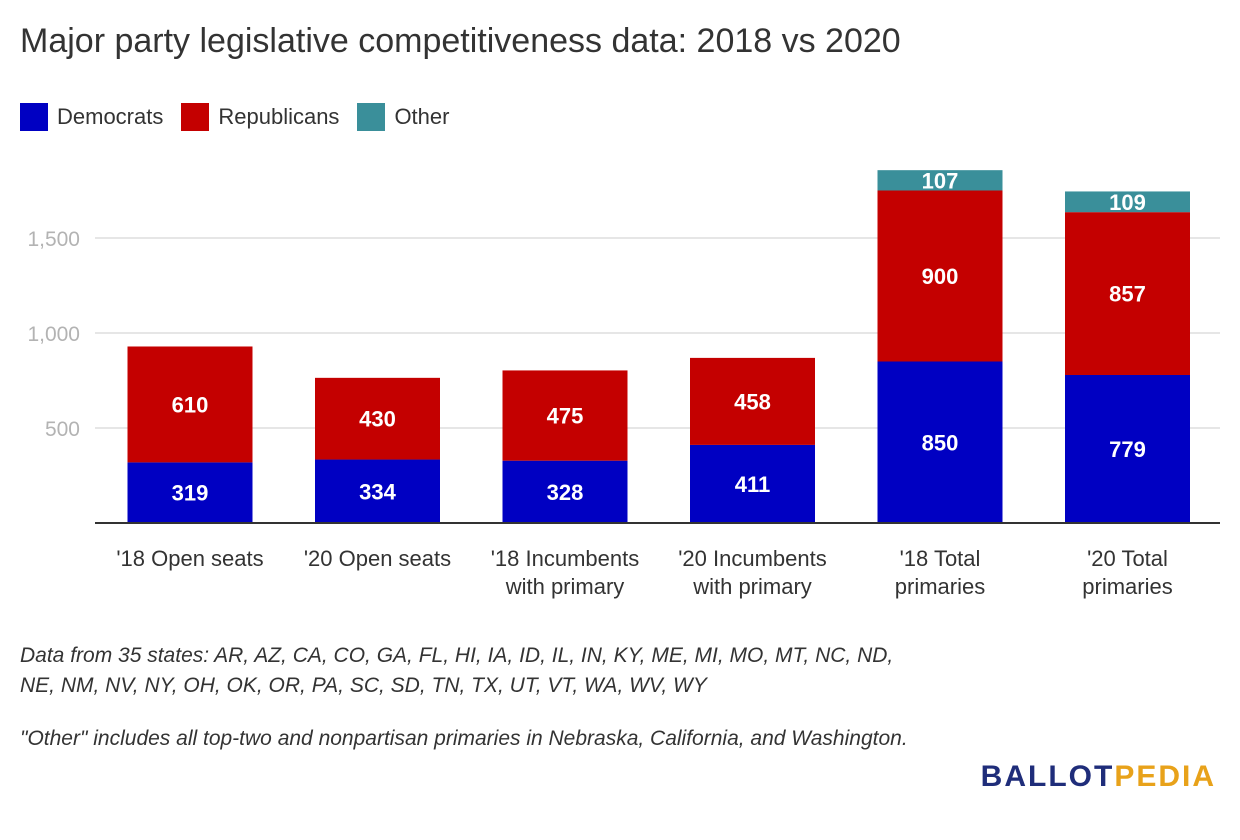 This screenshot has height=840, width=1240. I want to click on data-label: 109, so click(1127, 202).